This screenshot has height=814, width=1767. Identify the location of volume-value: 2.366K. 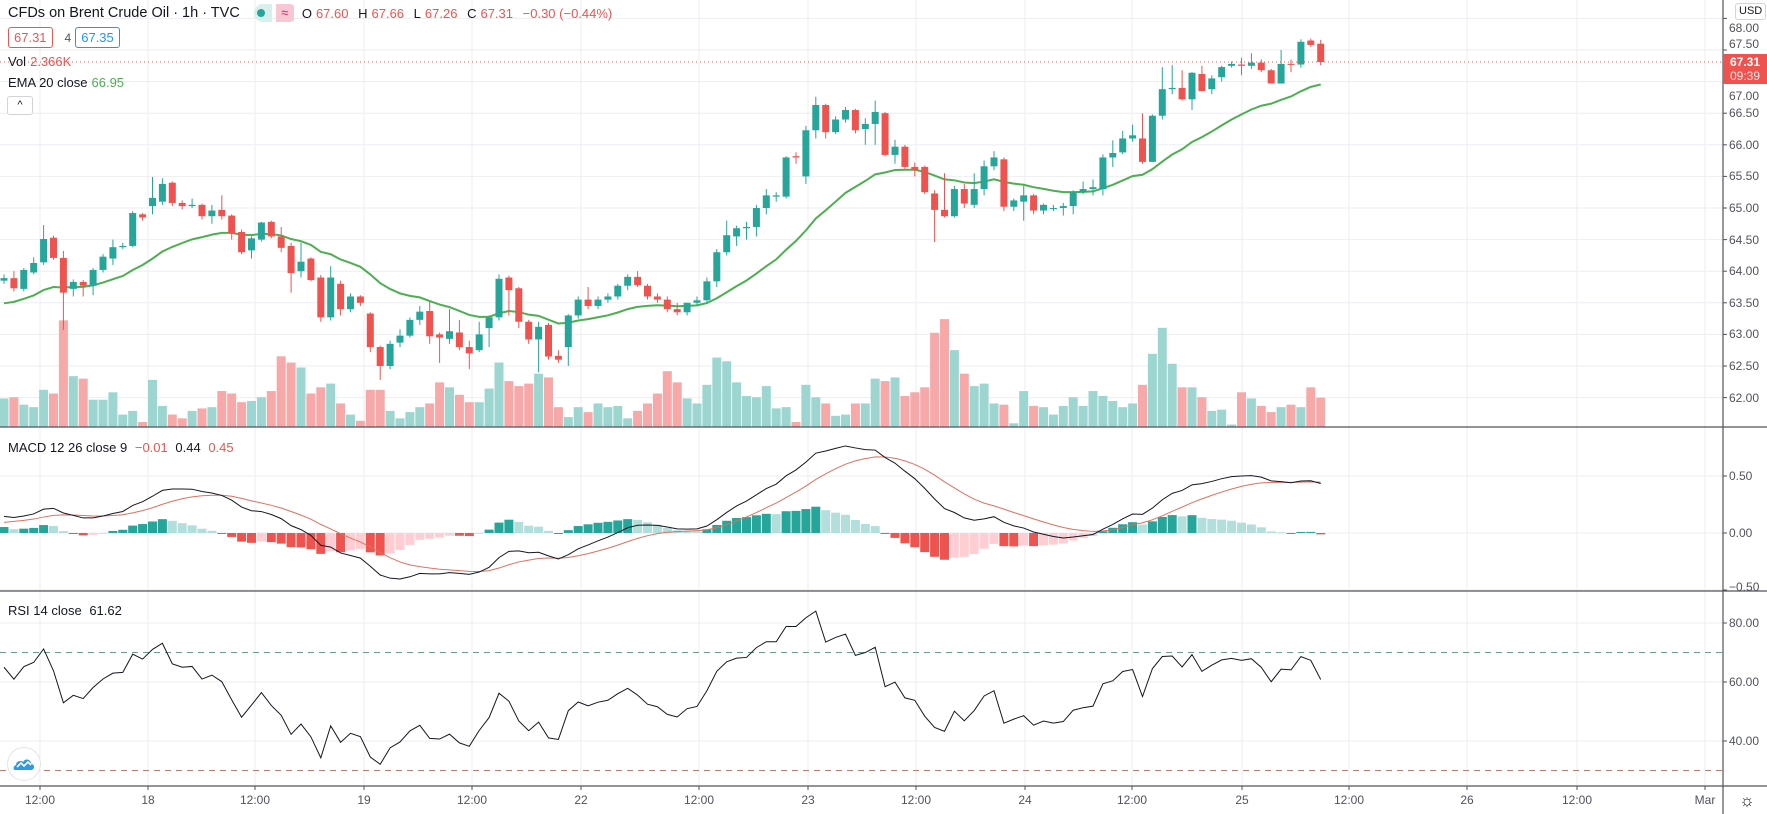
(51, 61).